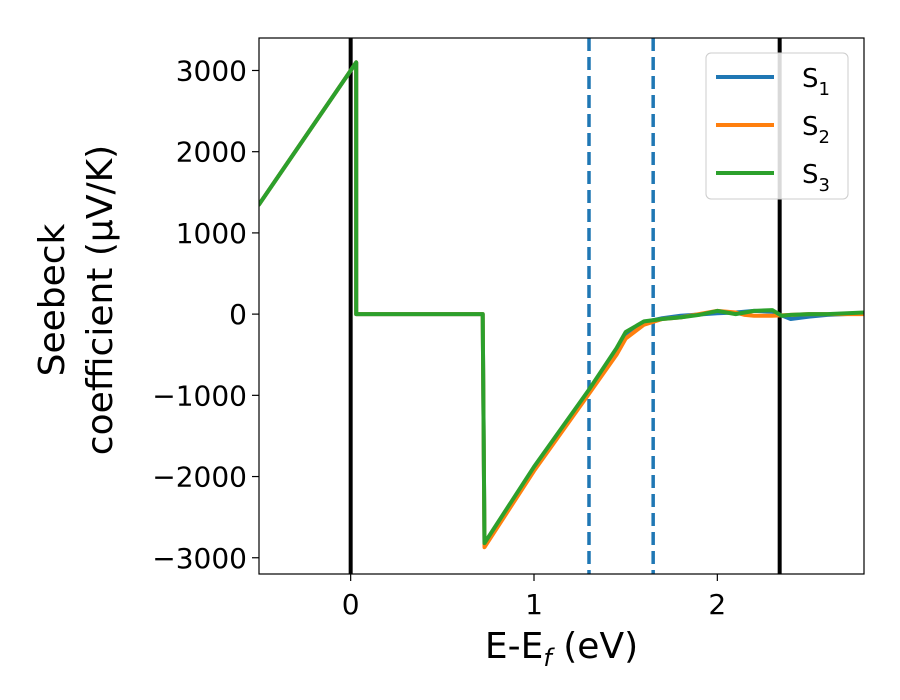 This screenshot has height=700, width=900. What do you see at coordinates (238, 314) in the screenshot?
I see `y-tick-label: 0` at bounding box center [238, 314].